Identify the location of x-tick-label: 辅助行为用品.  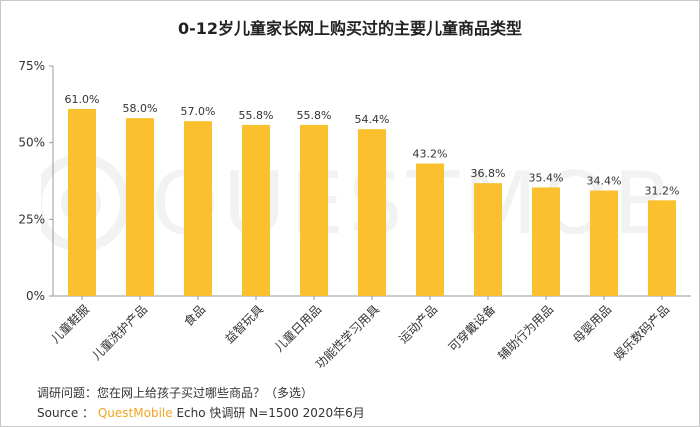
(525, 332).